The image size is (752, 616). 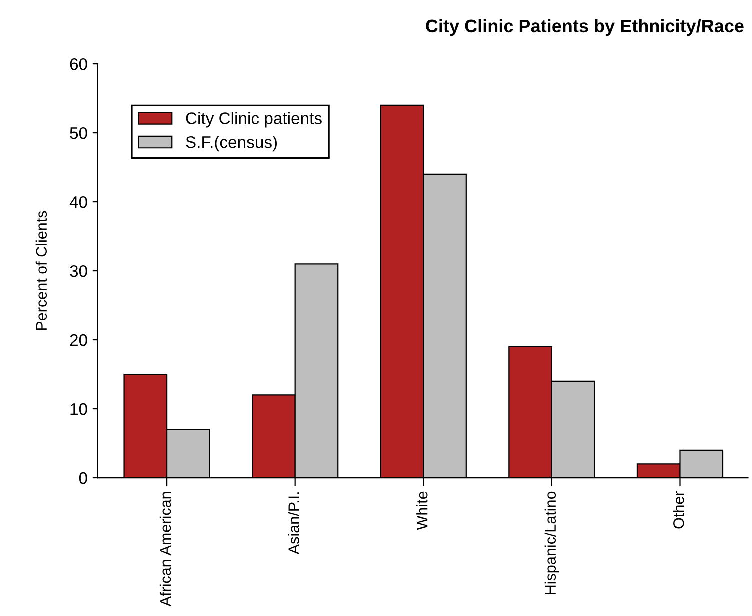 I want to click on y-tick-label: 30, so click(x=79, y=271).